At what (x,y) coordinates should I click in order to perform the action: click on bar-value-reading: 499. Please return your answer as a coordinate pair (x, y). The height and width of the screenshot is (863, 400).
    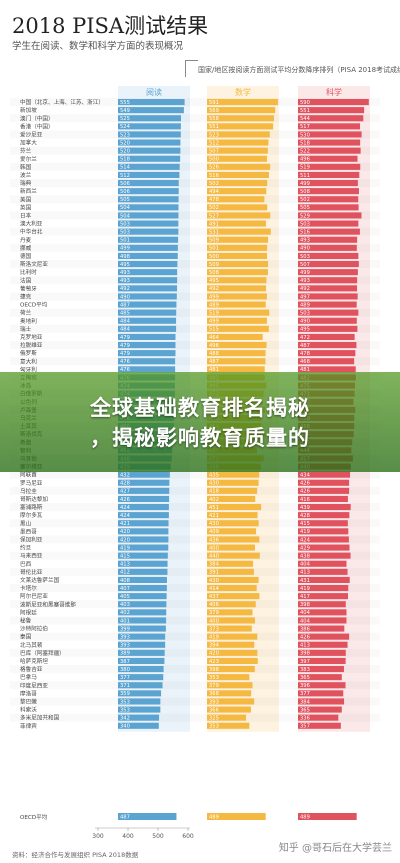
    Looking at the image, I should click on (125, 249).